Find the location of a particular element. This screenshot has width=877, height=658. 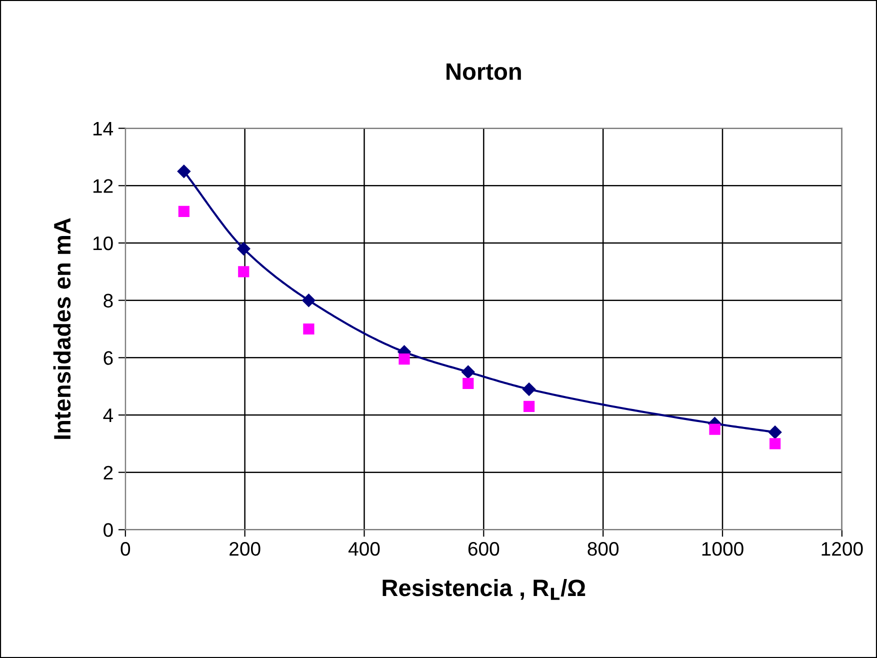

y-tick-label: 0 is located at coordinates (108, 530).